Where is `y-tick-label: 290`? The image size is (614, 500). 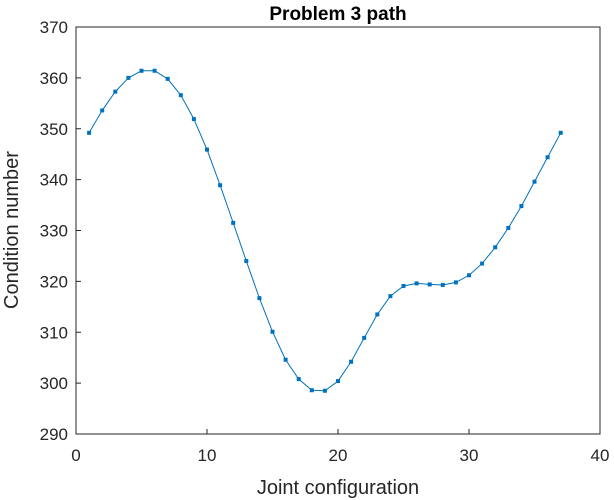
y-tick-label: 290 is located at coordinates (54, 434).